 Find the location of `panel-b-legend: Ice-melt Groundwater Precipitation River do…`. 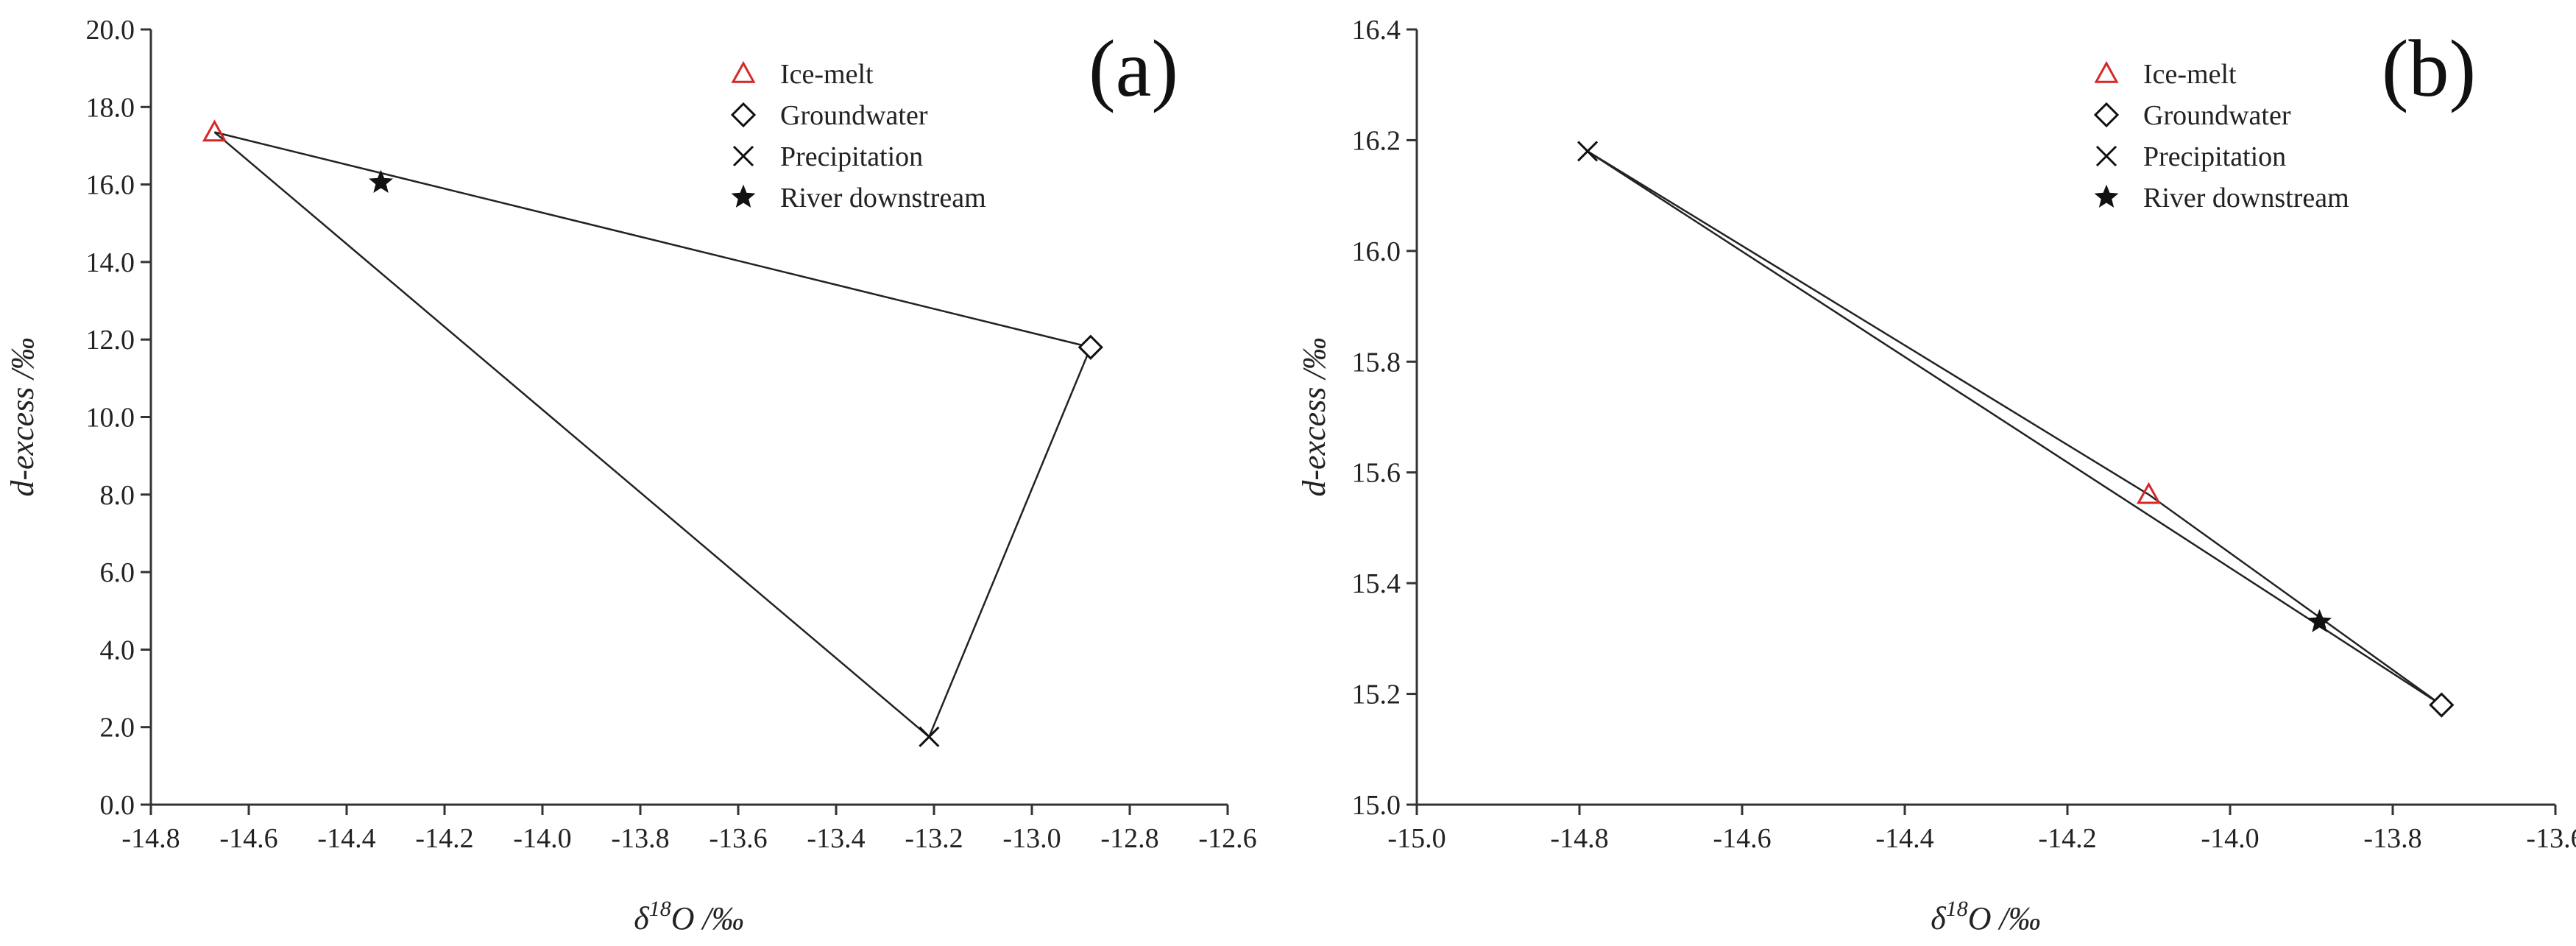

panel-b-legend: Ice-melt Groundwater Precipitation River do… is located at coordinates (2221, 136).